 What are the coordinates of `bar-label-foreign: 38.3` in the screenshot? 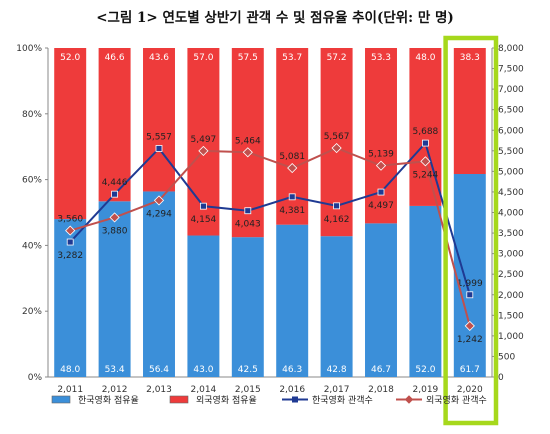 It's located at (470, 58).